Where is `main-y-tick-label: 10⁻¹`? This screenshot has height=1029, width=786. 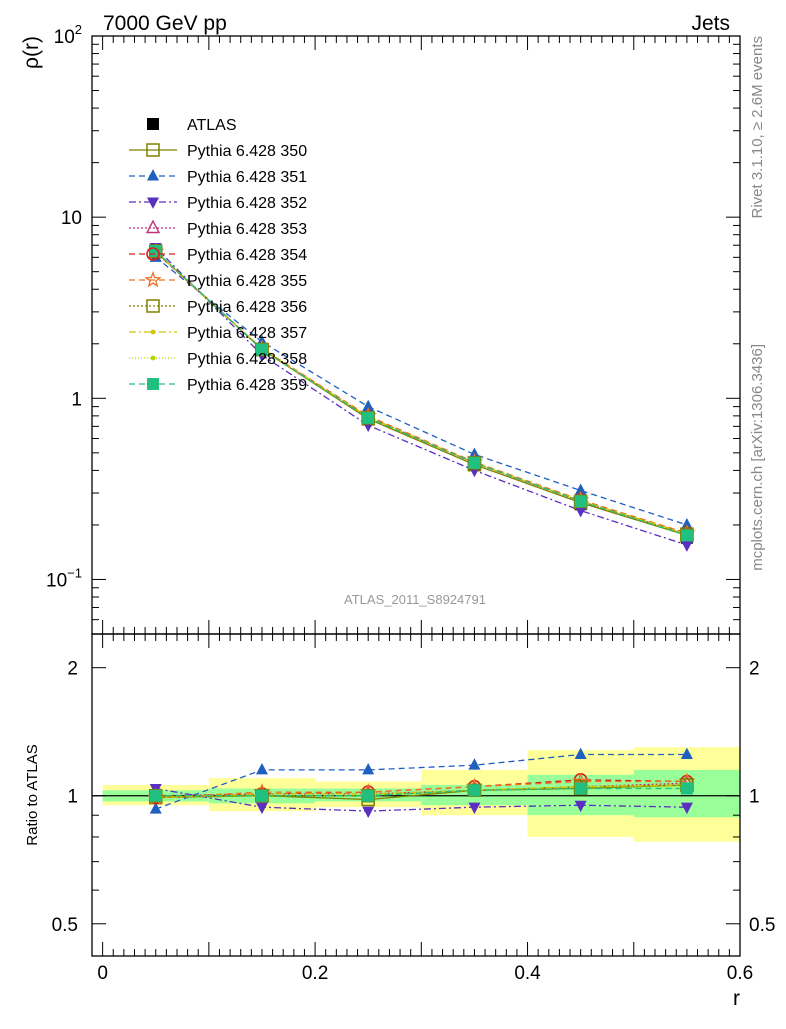 main-y-tick-label: 10⁻¹ is located at coordinates (64, 578).